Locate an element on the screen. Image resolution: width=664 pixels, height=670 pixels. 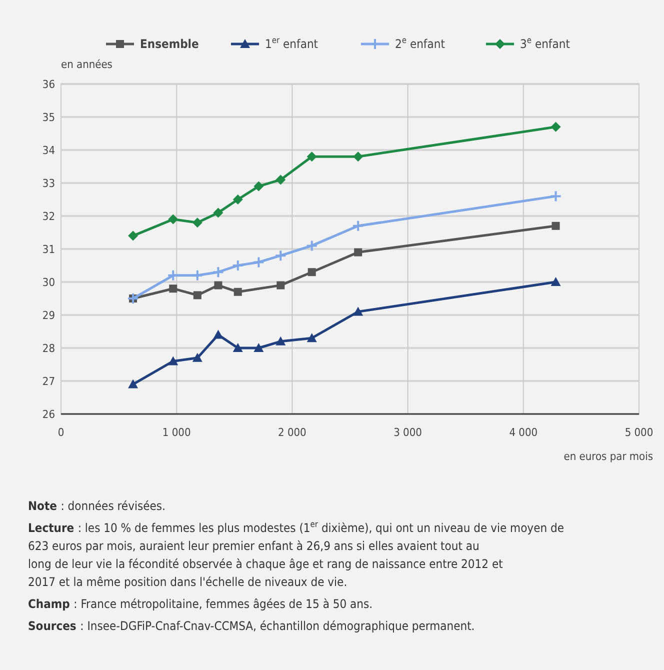
x-tick-label: 0 is located at coordinates (61, 432).